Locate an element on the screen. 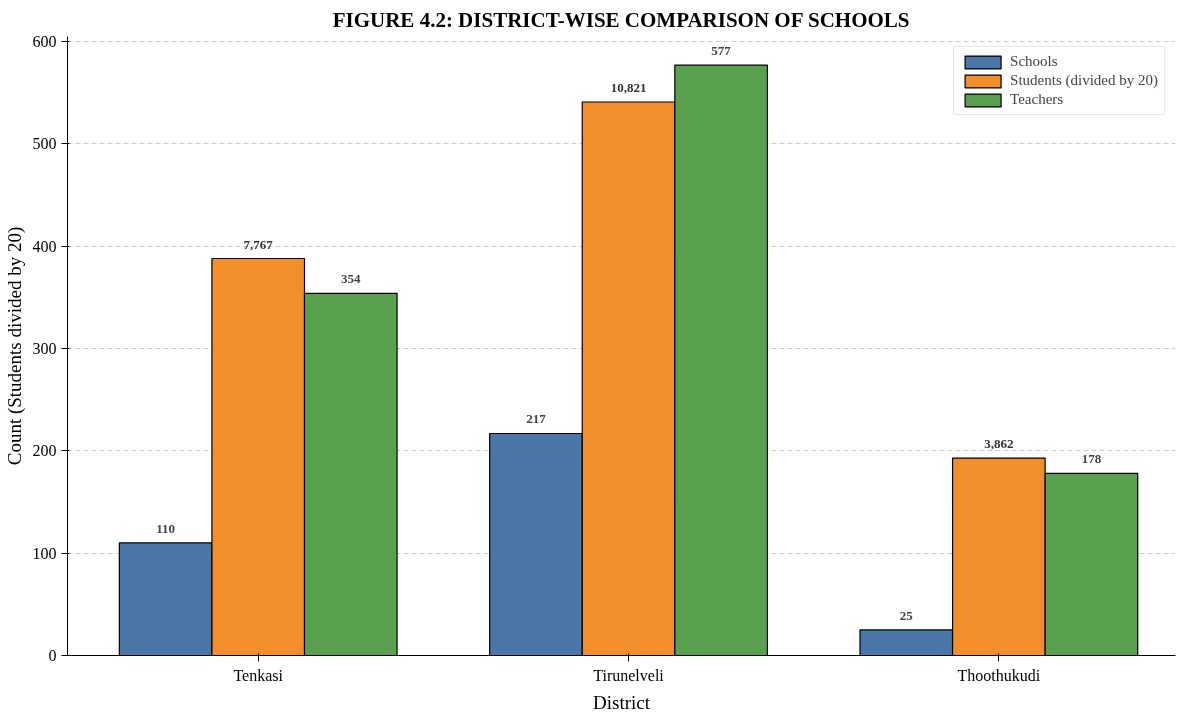 This screenshot has height=715, width=1177. chart-title: FIGURE 4.2: DISTRICT-WISE COMPARISON OF SCHOOLS is located at coordinates (621, 19).